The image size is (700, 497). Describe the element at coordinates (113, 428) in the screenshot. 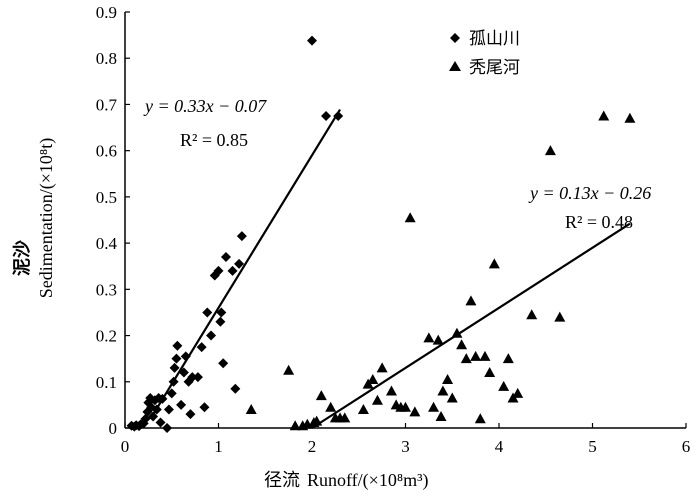

I see `y-tick-label: 0` at that location.